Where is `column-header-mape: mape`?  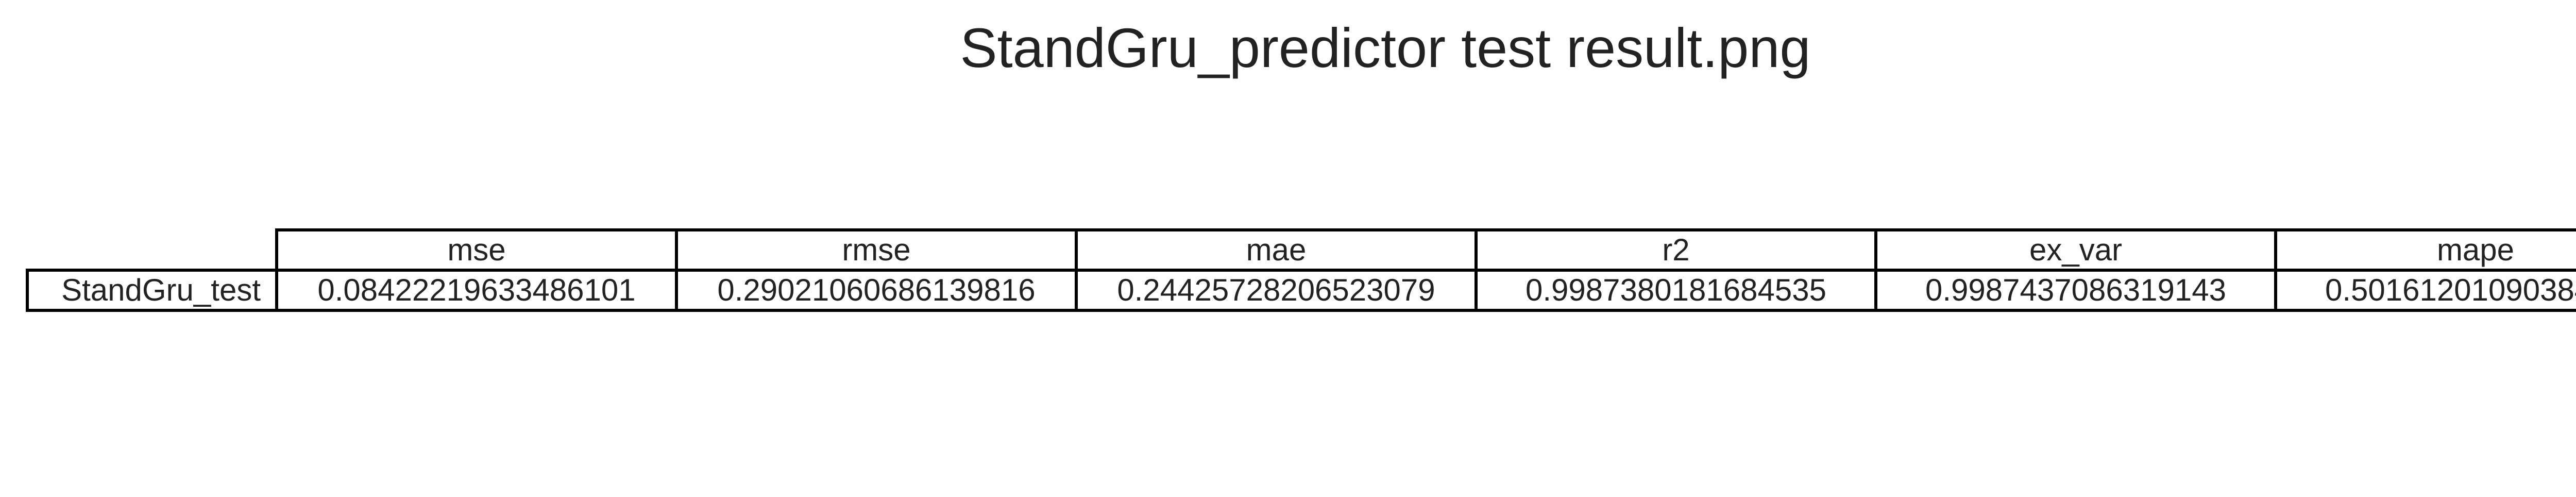
column-header-mape: mape is located at coordinates (2425, 250).